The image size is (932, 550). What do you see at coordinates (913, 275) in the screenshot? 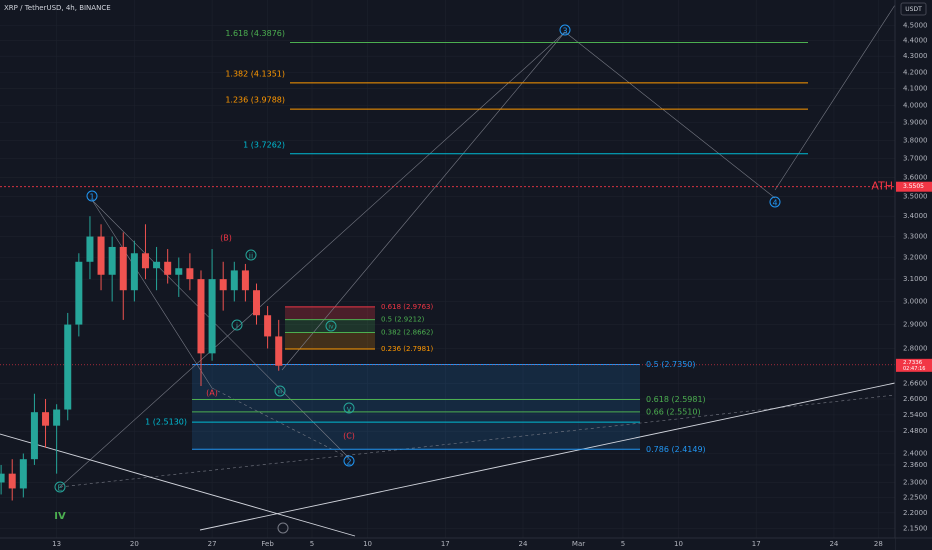
I see `price-axis` at bounding box center [913, 275].